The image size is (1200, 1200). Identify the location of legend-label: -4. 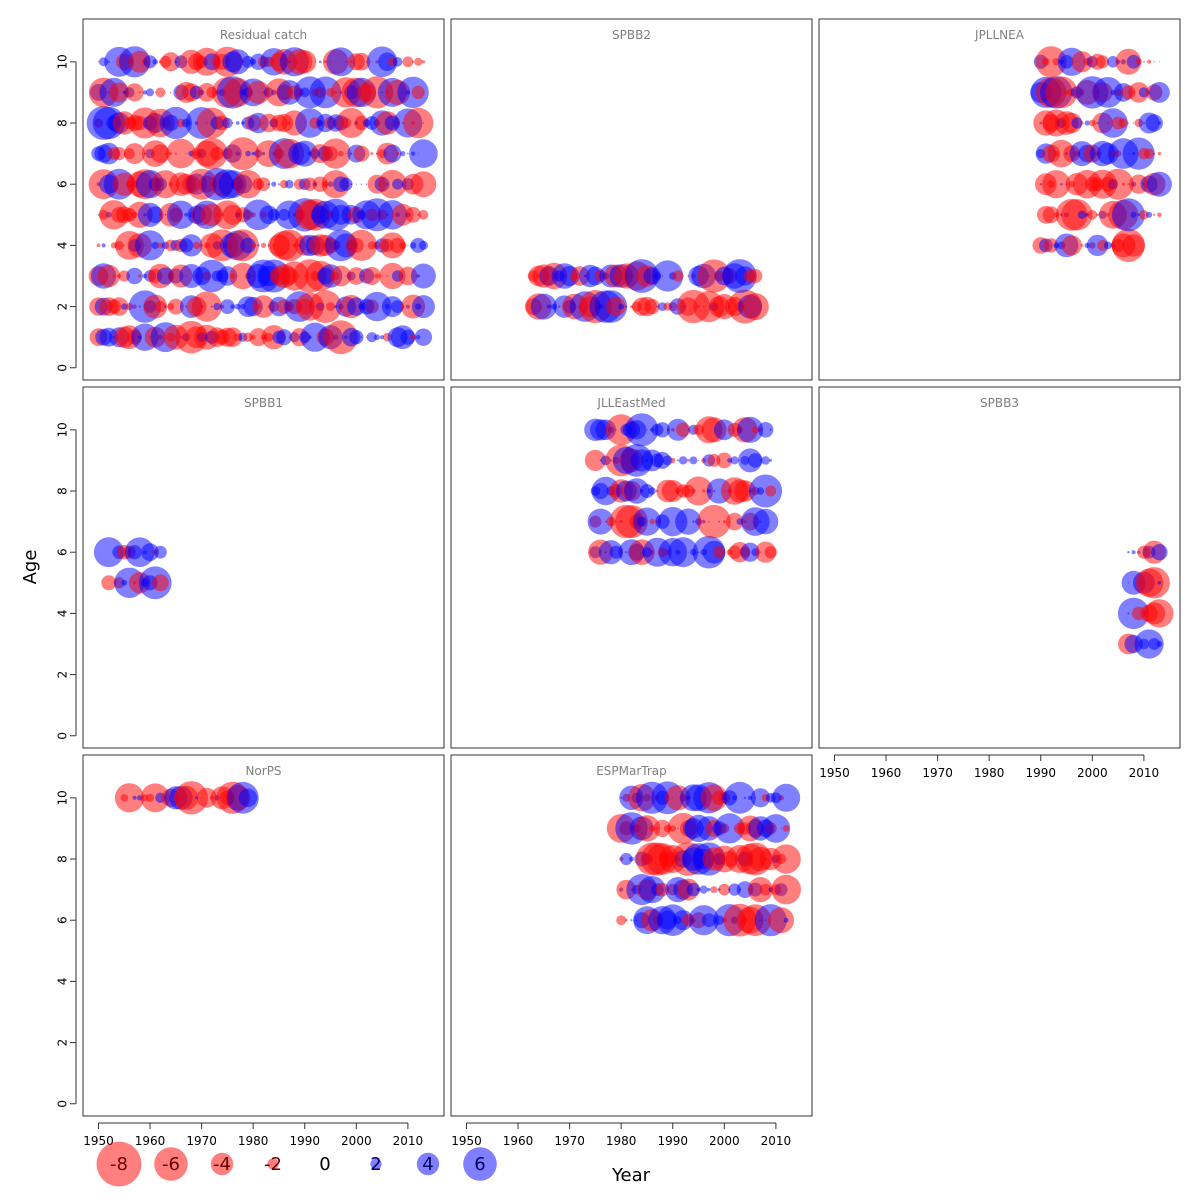
(222, 1164).